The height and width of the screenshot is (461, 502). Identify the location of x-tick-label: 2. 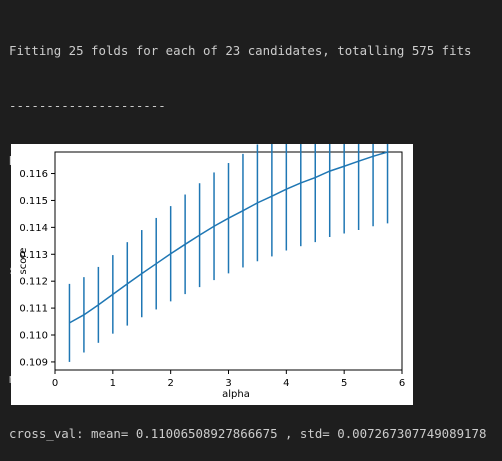
(170, 383).